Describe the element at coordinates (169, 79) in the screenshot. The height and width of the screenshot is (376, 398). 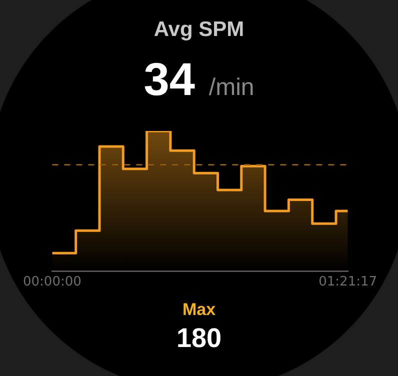
I see `text: 34` at that location.